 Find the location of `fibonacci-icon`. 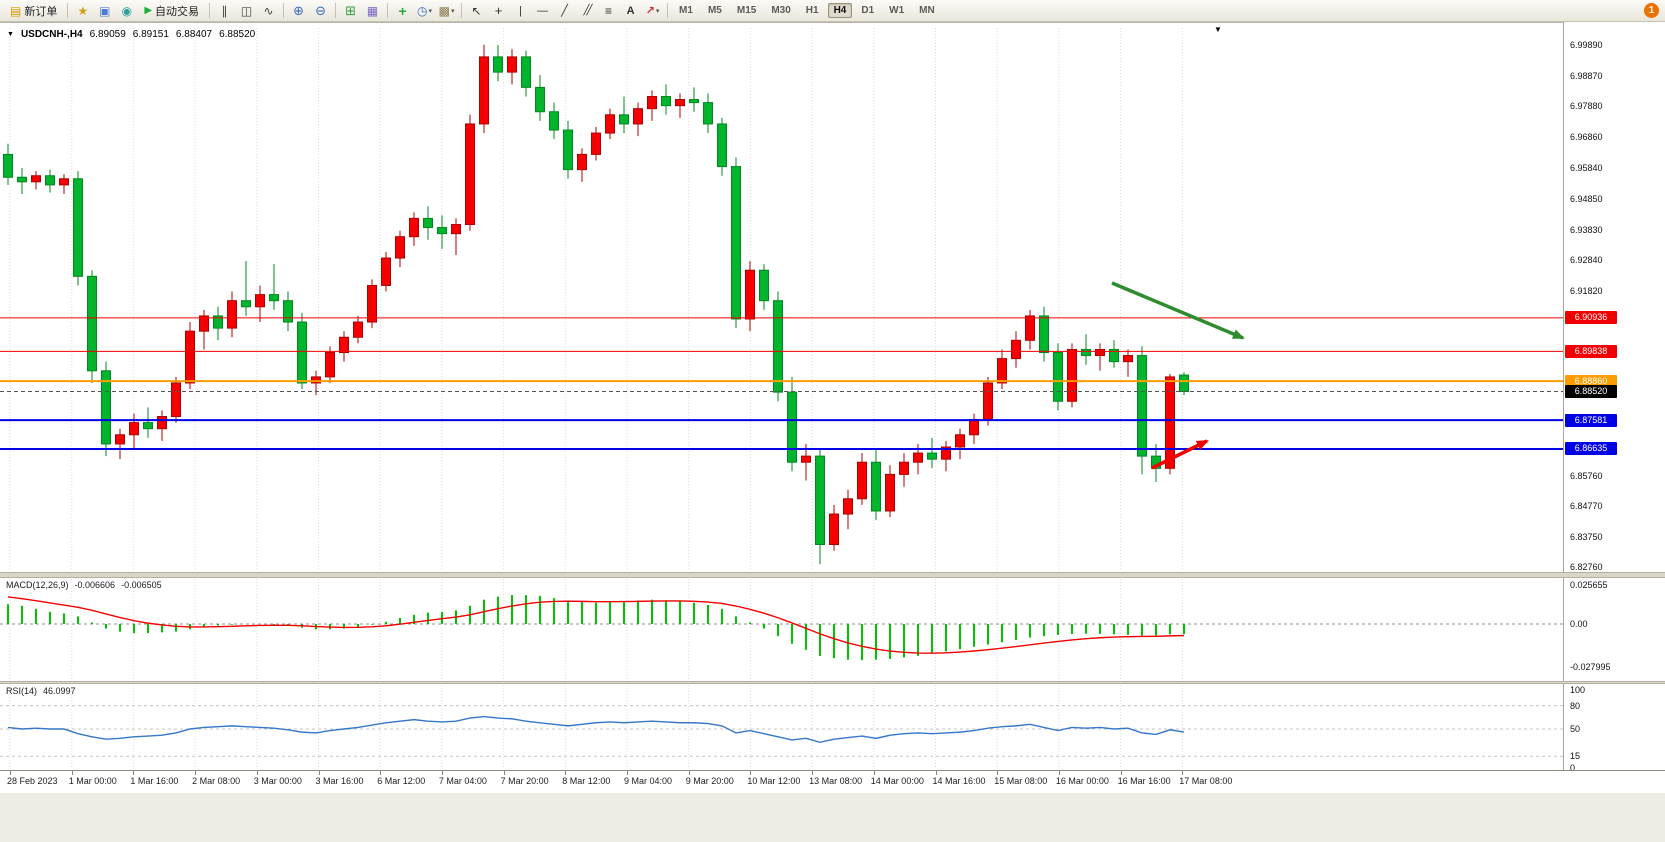

fibonacci-icon is located at coordinates (608, 11).